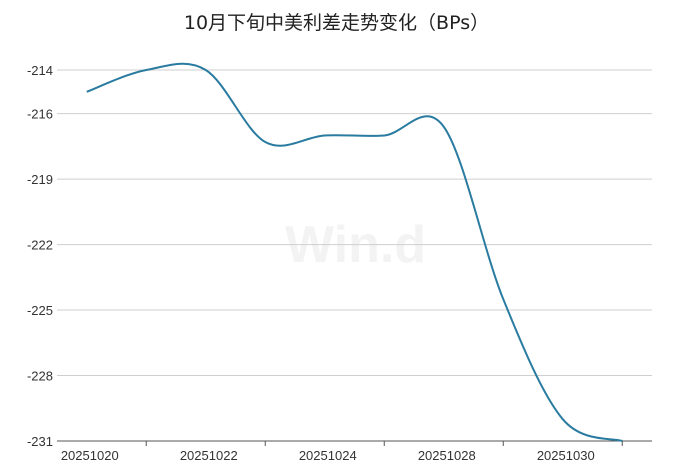  Describe the element at coordinates (40, 114) in the screenshot. I see `y-tick-label: -216` at that location.